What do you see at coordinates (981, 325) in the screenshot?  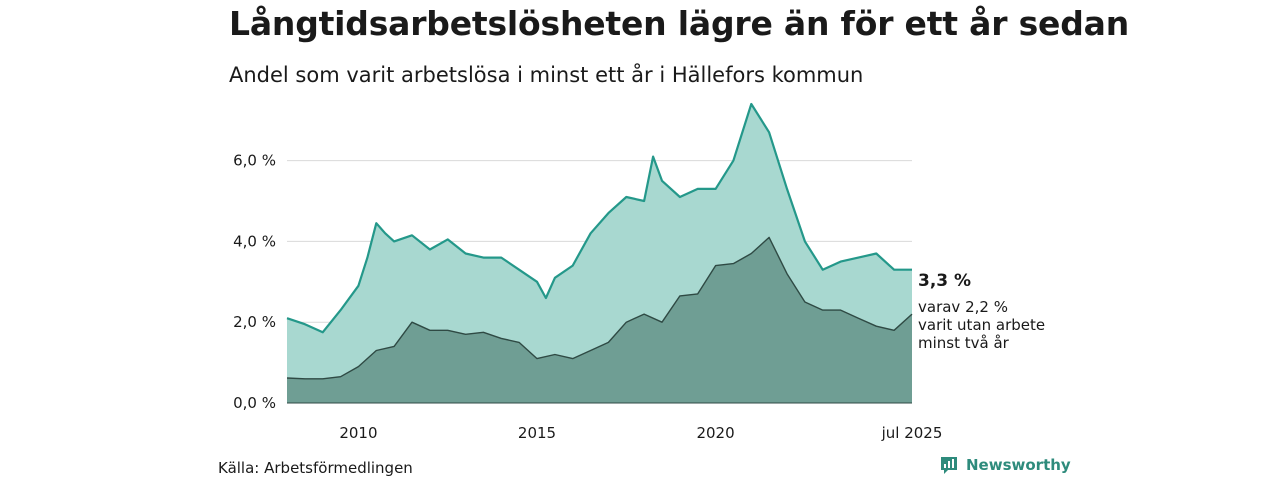 I see `end-label-sub: varit utan arbete` at bounding box center [981, 325].